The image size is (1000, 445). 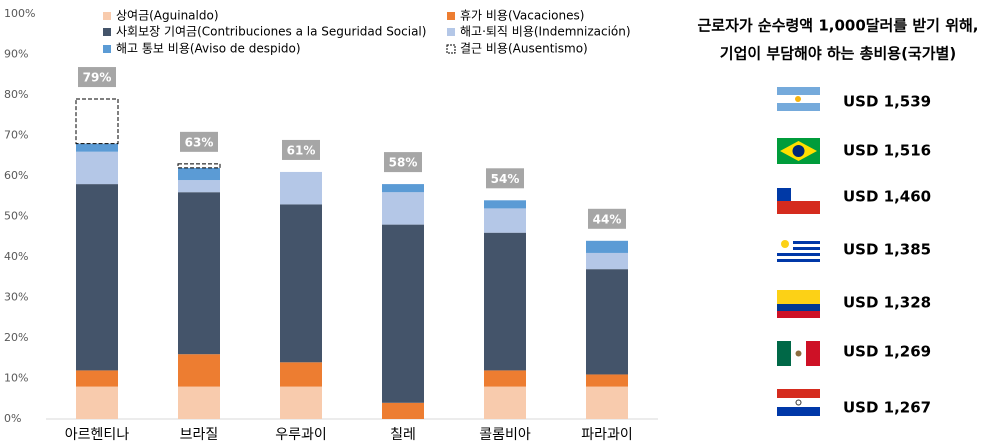 I want to click on legend-label: 해고·퇴직 비용(Indemnización), so click(x=545, y=32).